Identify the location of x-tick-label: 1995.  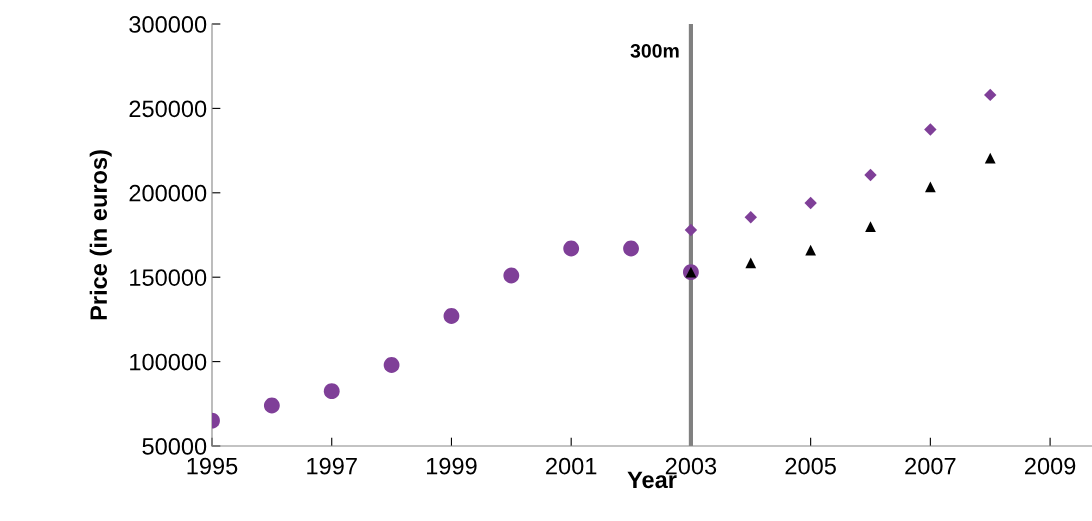
(212, 466).